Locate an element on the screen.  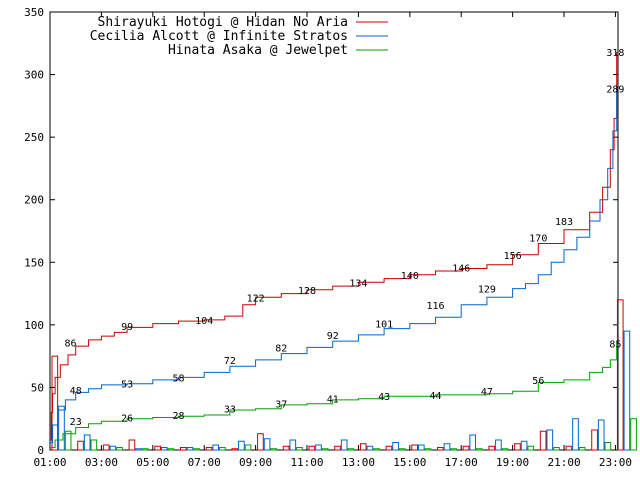
data-label: 92 is located at coordinates (333, 336).